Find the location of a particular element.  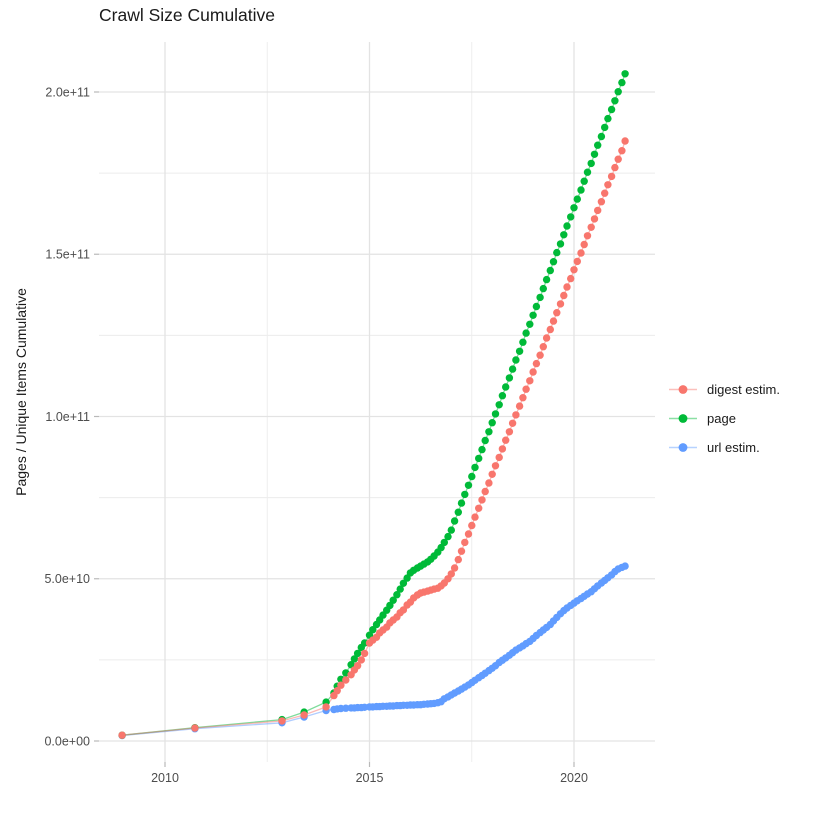

legend-item-digest-estim: digest estim. is located at coordinates (724, 389).